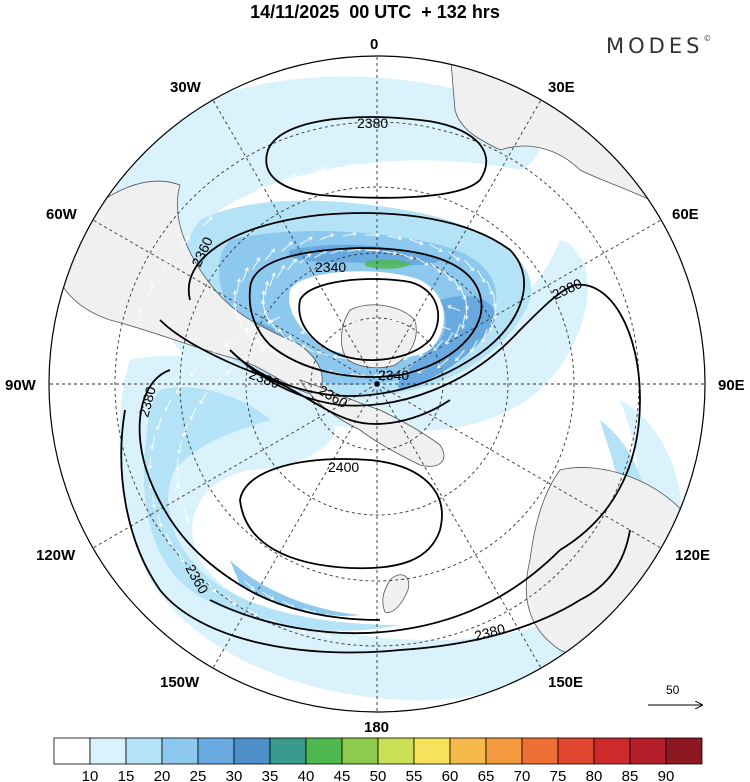 This screenshot has height=782, width=750. I want to click on colorbar-tick-label: 90, so click(666, 775).